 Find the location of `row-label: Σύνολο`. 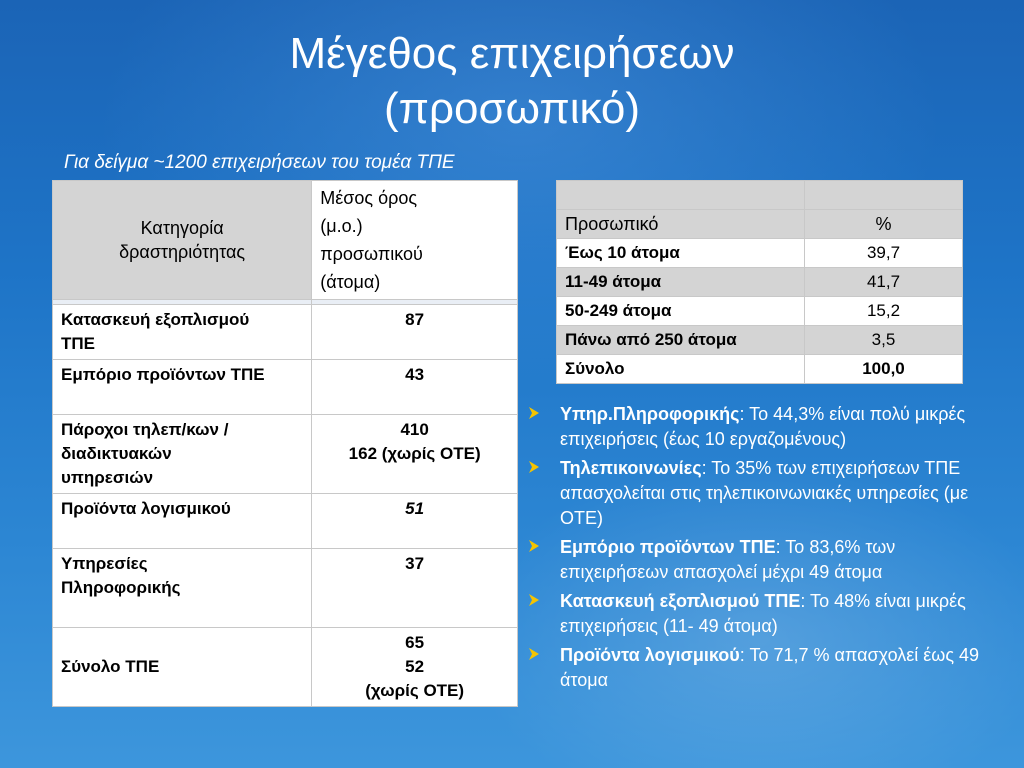

row-label: Σύνολο is located at coordinates (680, 369).